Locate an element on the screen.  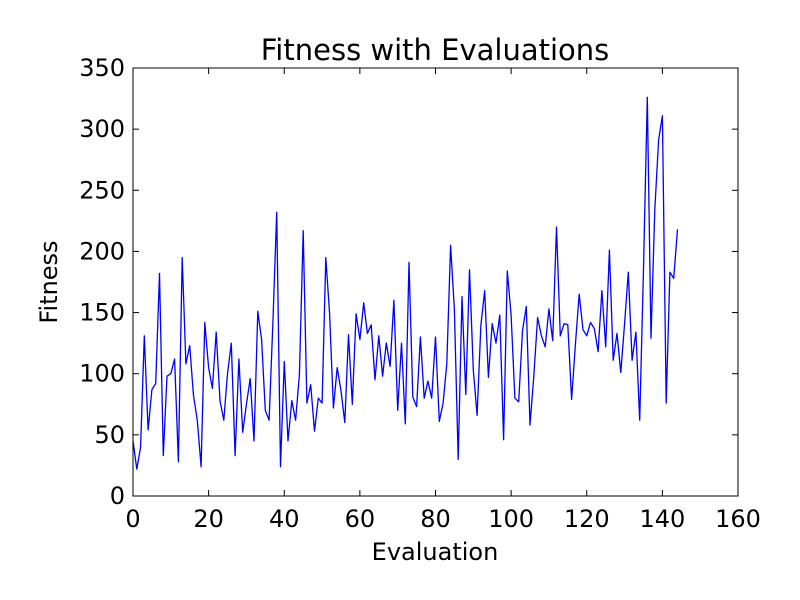
x-tick-label: 120 is located at coordinates (587, 519).